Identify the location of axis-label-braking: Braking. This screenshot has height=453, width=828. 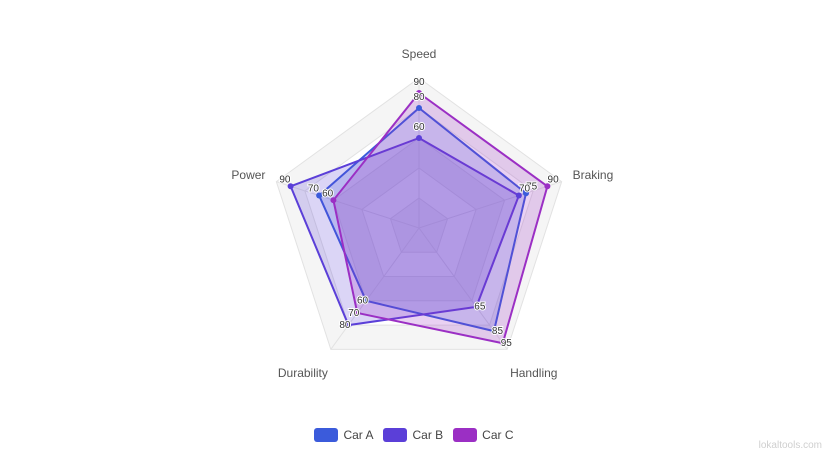
(593, 175).